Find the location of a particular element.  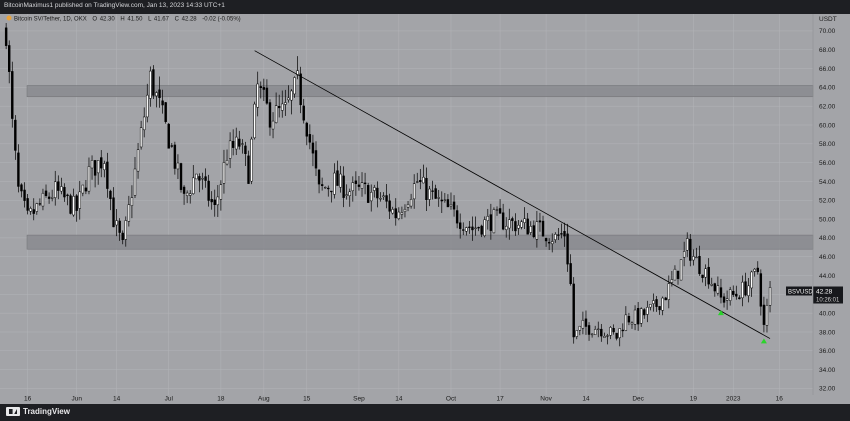

y-tick-label: 36.00 is located at coordinates (827, 351).